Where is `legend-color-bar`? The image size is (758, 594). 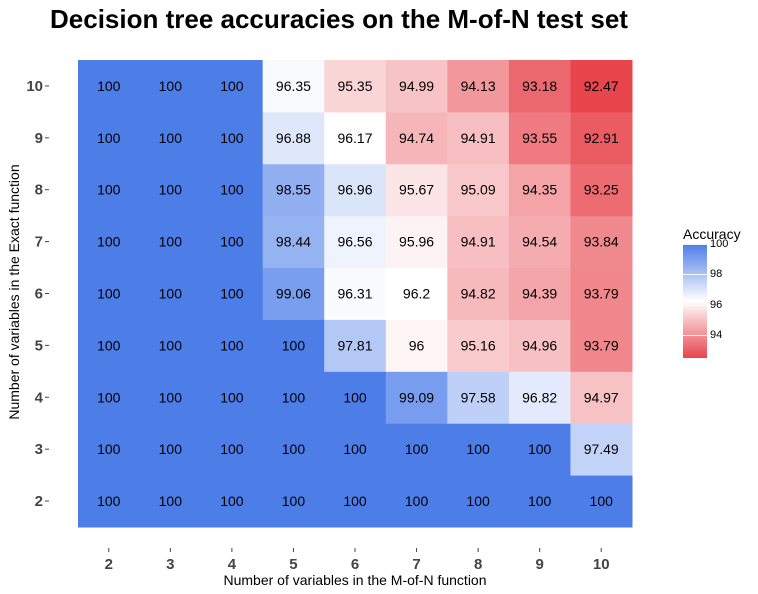 legend-color-bar is located at coordinates (695, 301).